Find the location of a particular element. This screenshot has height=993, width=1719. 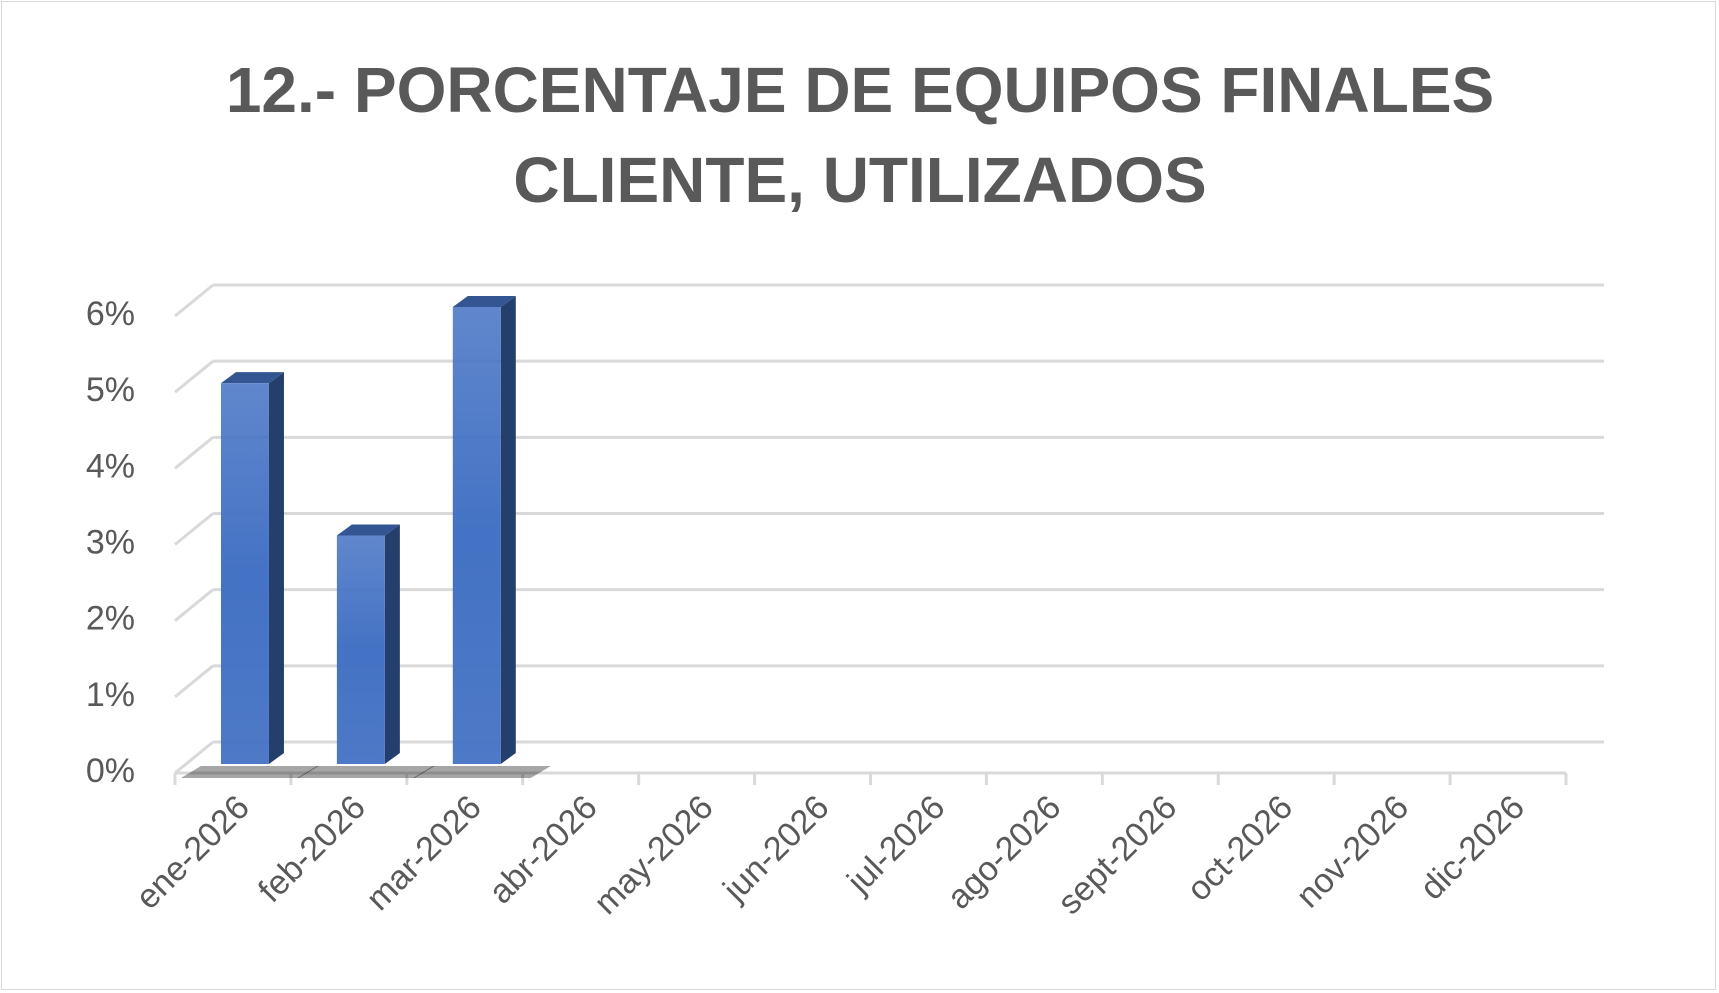

x-tick-label: ago-2026 is located at coordinates (1004, 852).